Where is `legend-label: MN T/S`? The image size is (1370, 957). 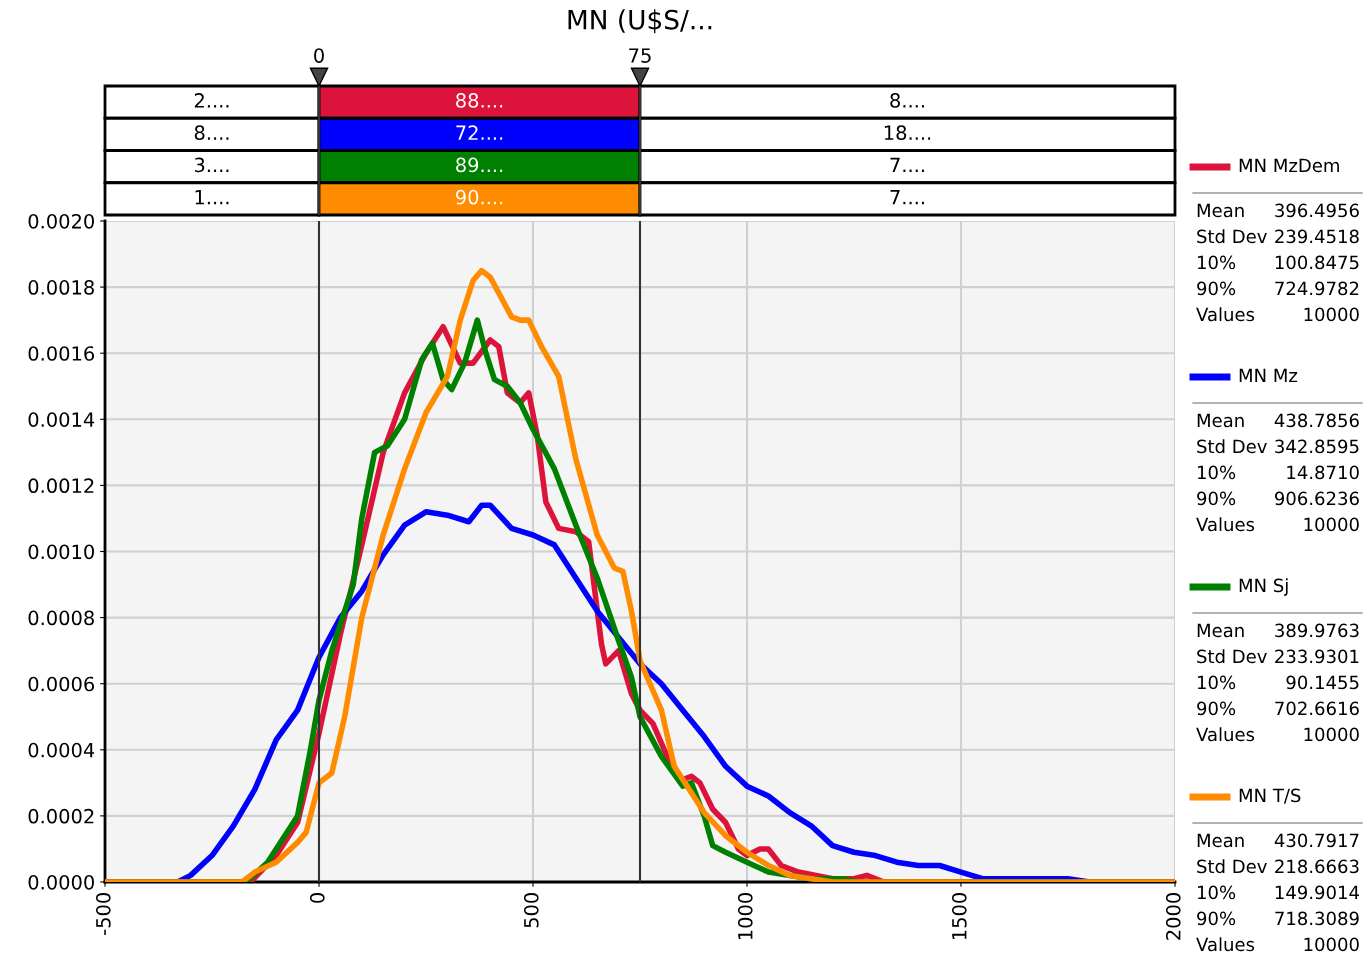 legend-label: MN T/S is located at coordinates (1270, 796).